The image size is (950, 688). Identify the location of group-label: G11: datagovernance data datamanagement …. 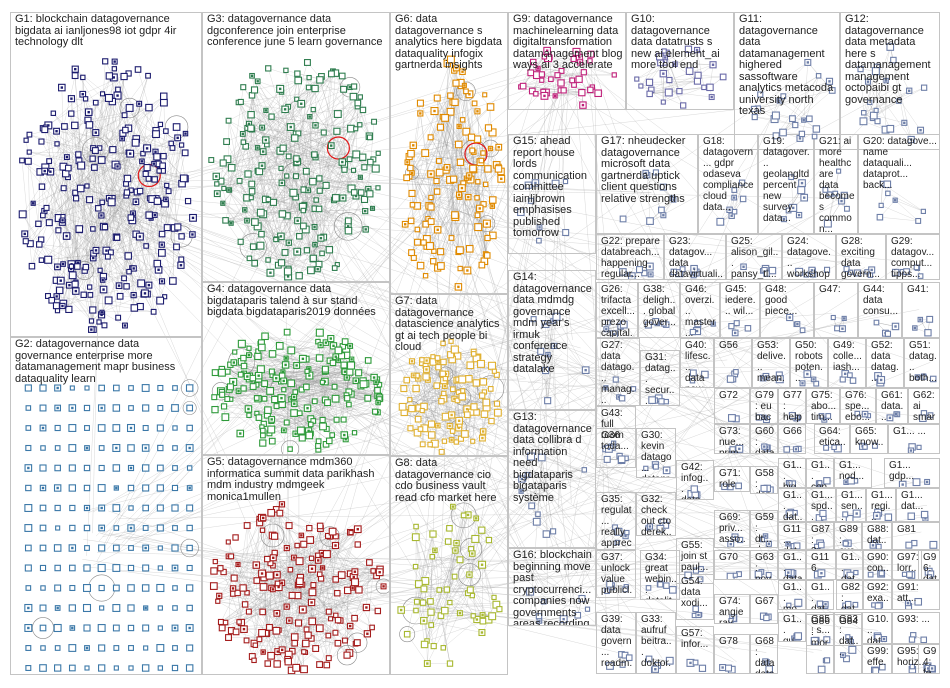
(788, 65).